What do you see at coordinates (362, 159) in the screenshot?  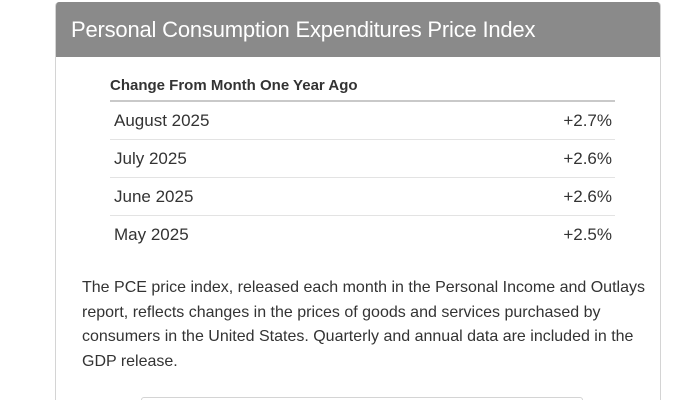 I see `table-row: July 2025 +2.6%` at bounding box center [362, 159].